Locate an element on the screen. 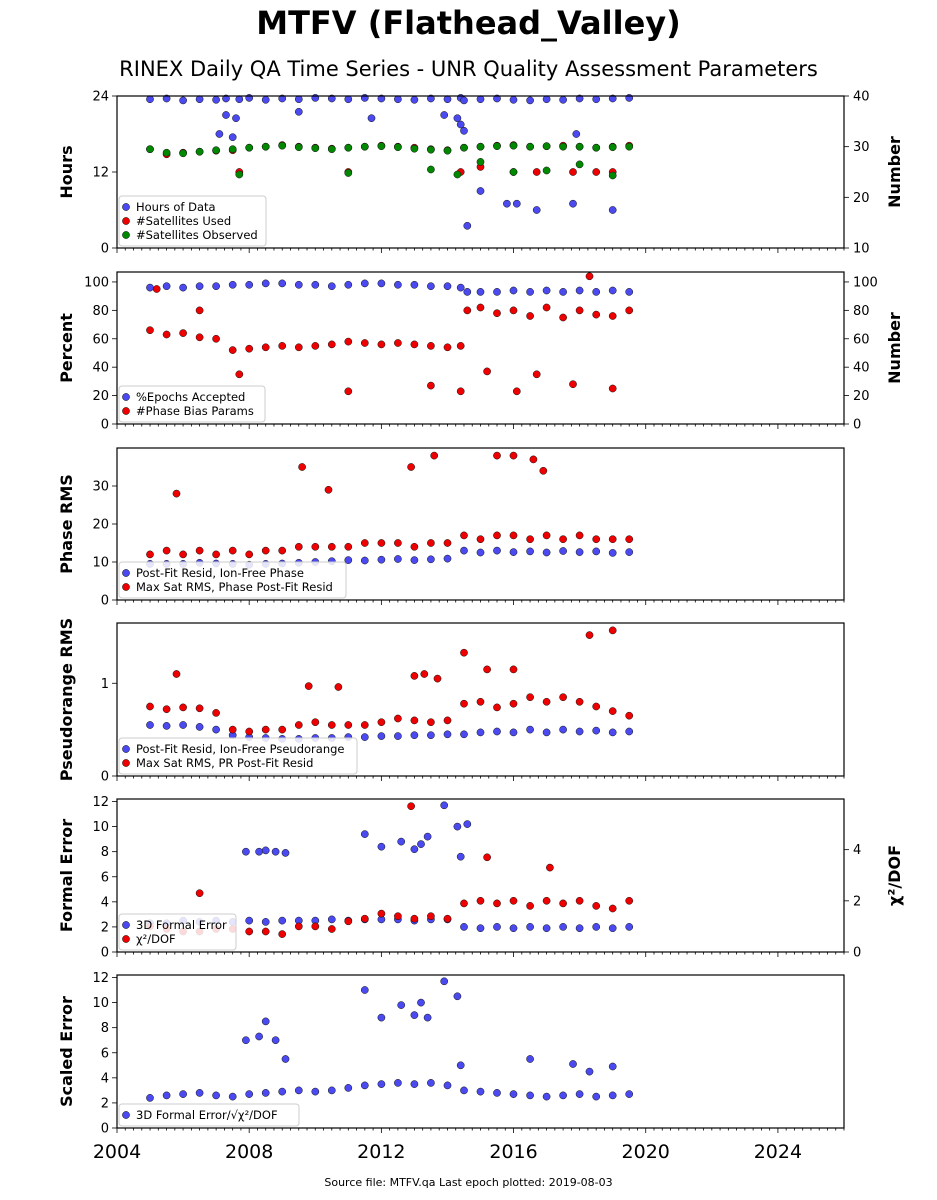  legend-label: %Epochs Accepted is located at coordinates (190, 397).